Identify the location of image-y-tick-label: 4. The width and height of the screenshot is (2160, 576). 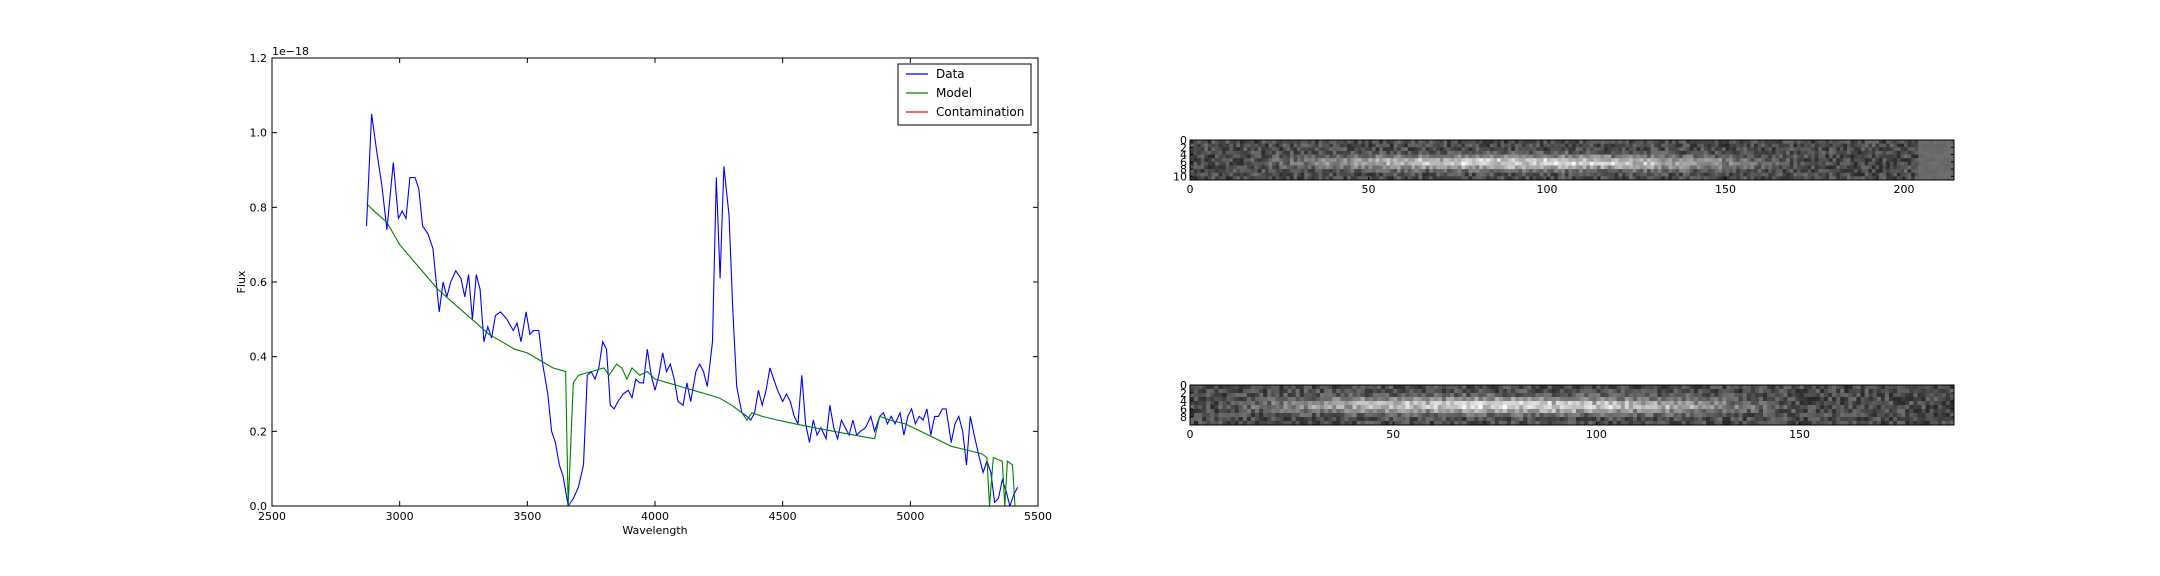
(1183, 155).